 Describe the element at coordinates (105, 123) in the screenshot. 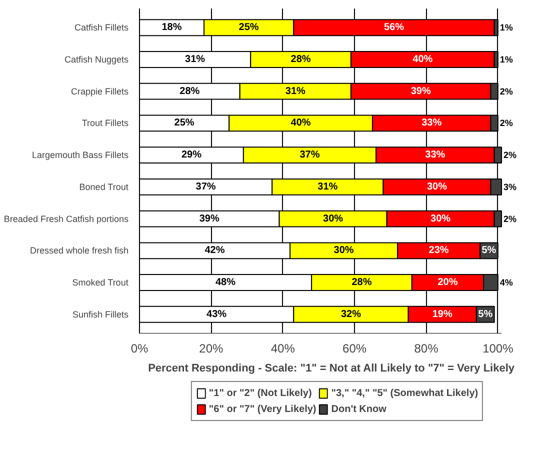

I see `y-tick-label: Trout Fillets` at that location.